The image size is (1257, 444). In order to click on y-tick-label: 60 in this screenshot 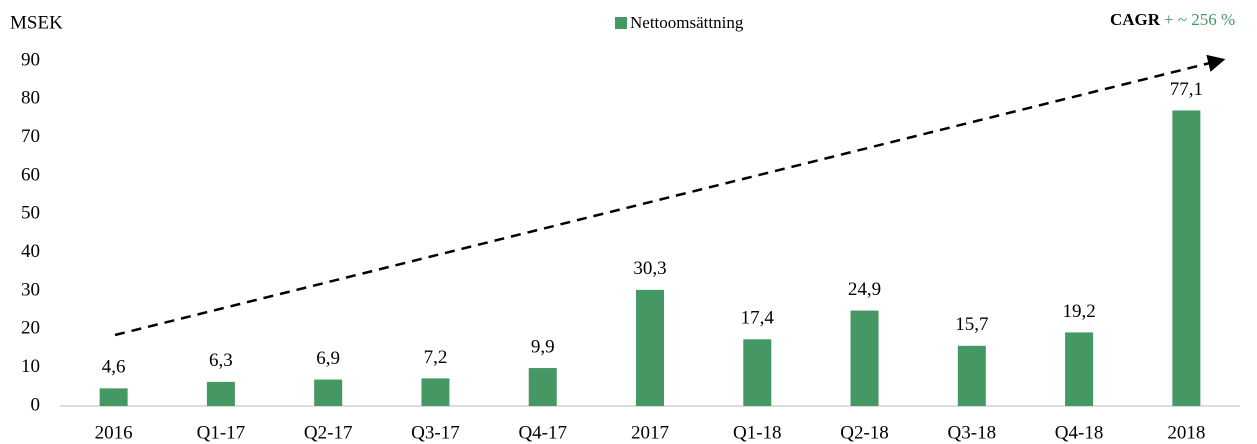, I will do `click(30, 174)`.